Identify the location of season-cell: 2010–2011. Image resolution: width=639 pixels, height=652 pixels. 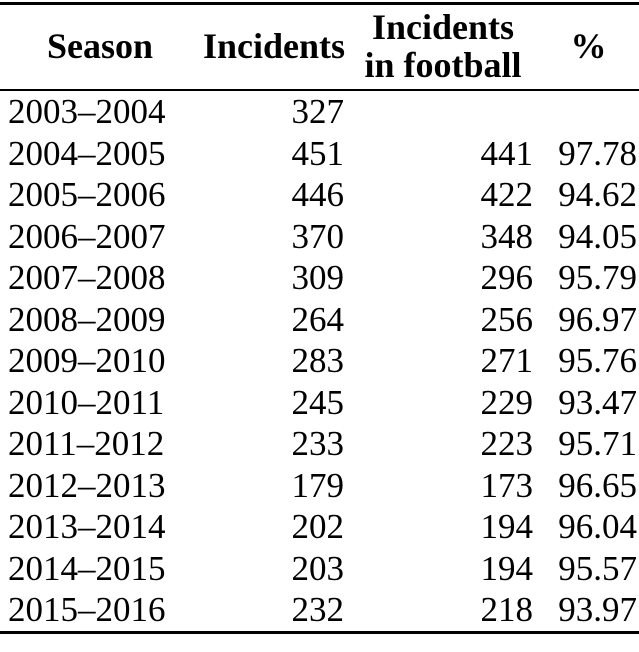
(86, 402).